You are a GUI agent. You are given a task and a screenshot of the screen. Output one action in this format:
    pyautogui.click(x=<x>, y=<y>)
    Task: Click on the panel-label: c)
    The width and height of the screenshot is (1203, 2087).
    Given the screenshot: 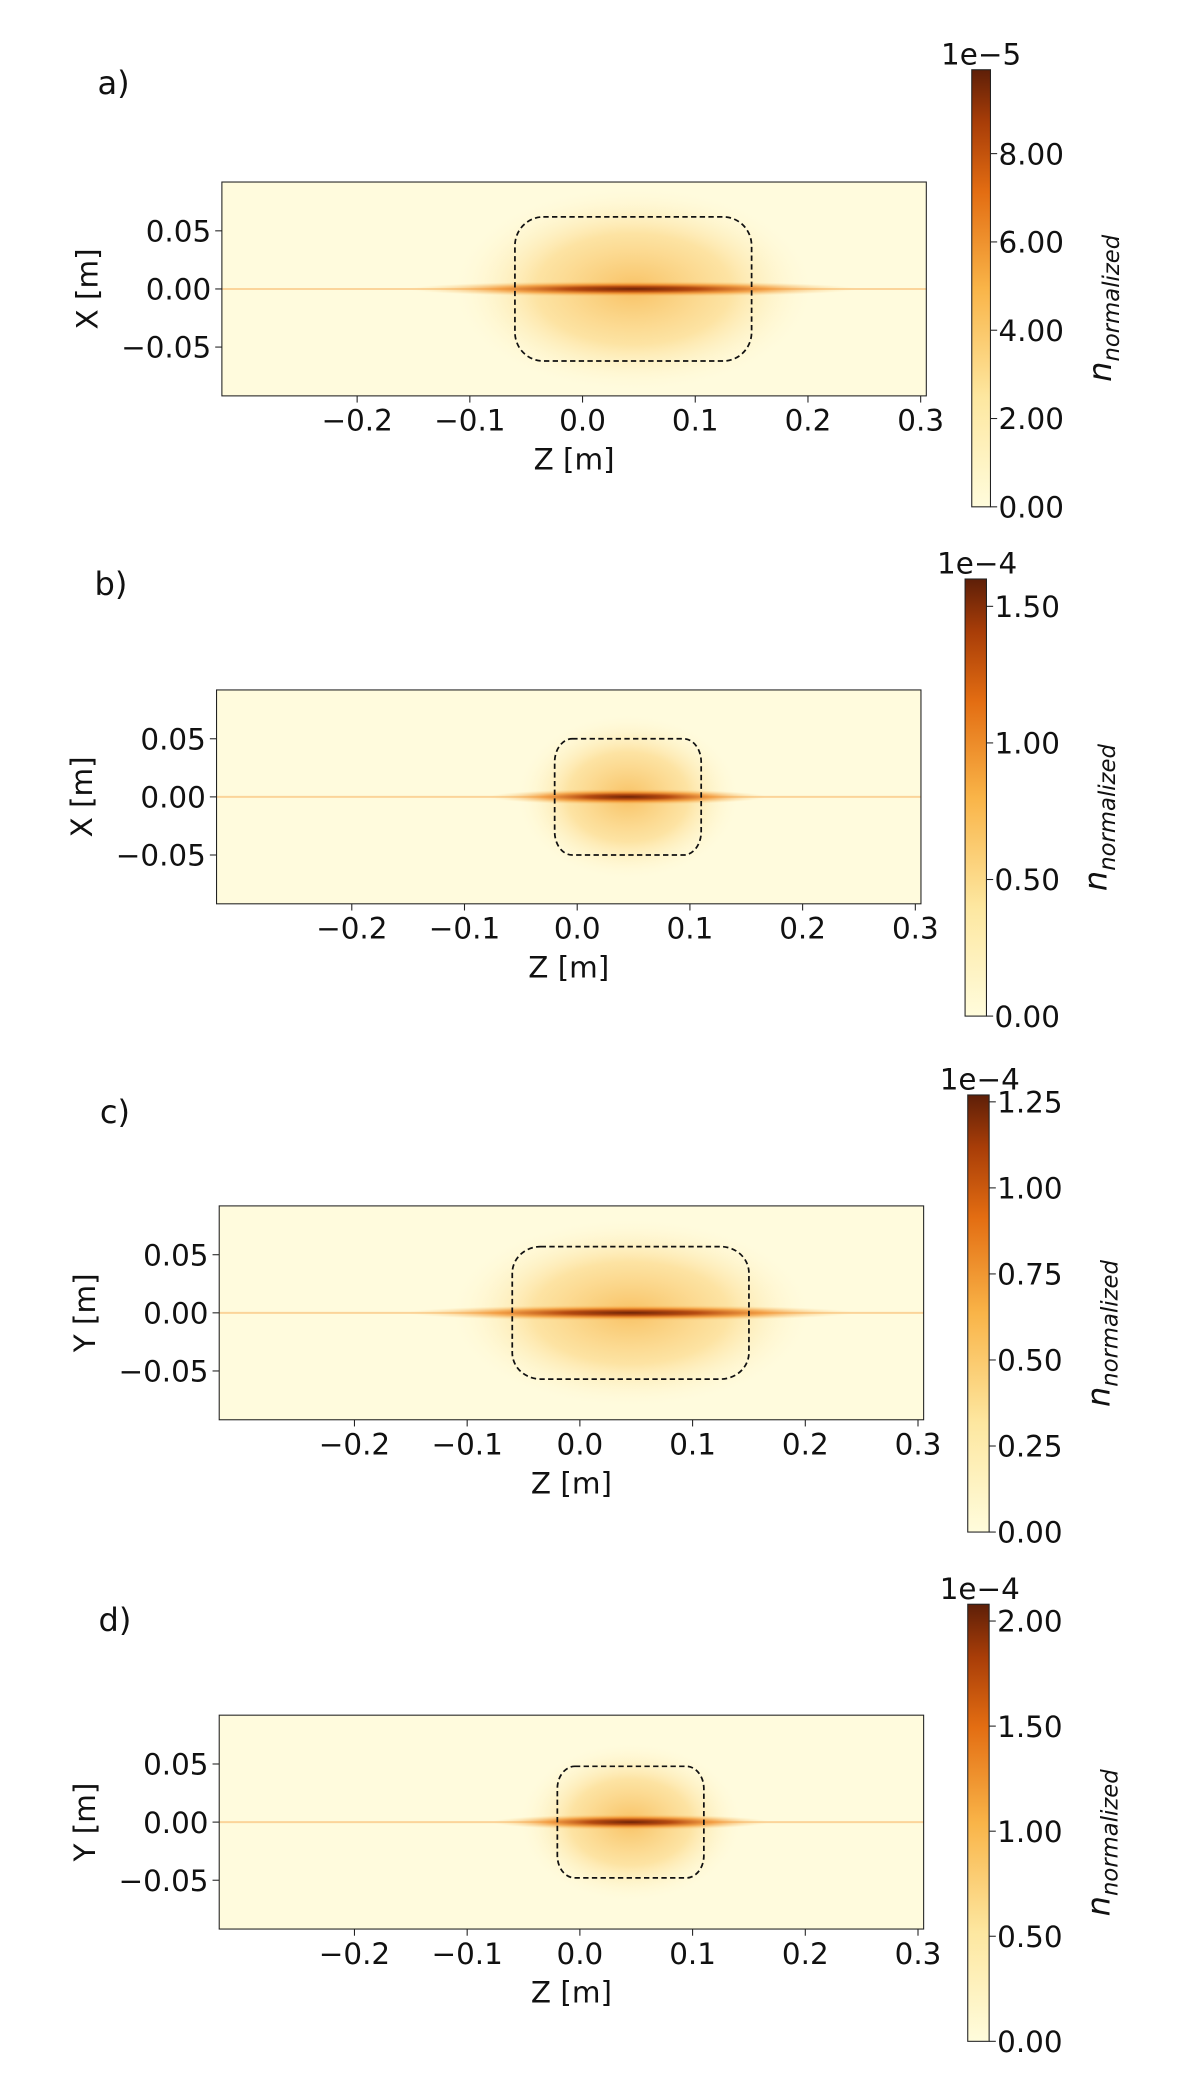 What is the action you would take?
    pyautogui.click(x=115, y=1112)
    